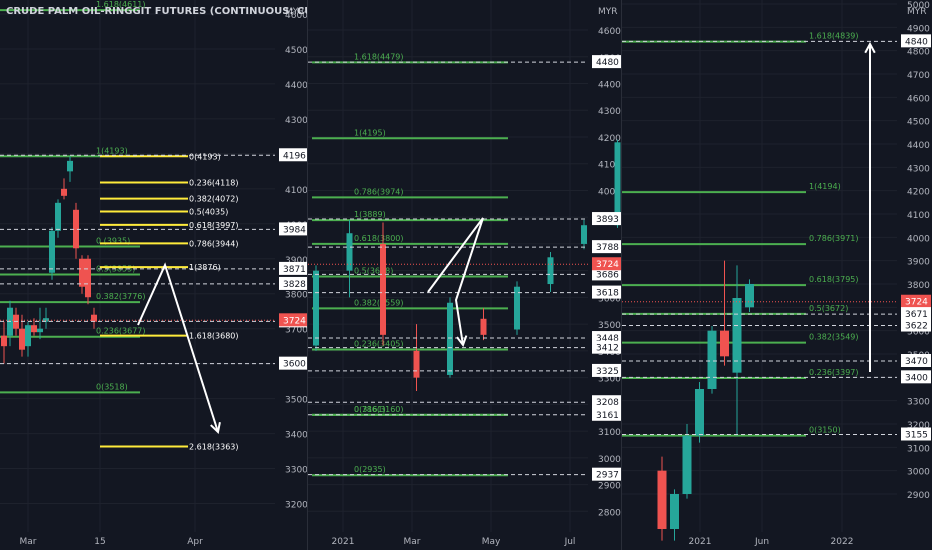 This screenshot has height=550, width=932. Describe the element at coordinates (570, 542) in the screenshot. I see `x-tick-label: Jul` at that location.